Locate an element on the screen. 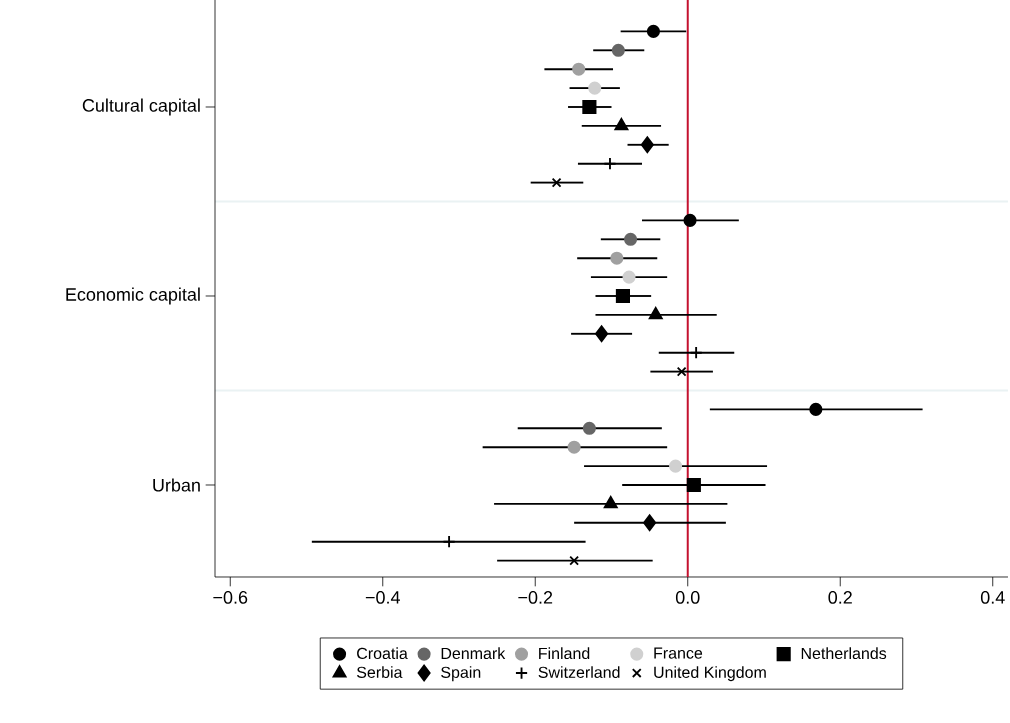 This screenshot has width=1010, height=723. legend-label: France is located at coordinates (678, 653).